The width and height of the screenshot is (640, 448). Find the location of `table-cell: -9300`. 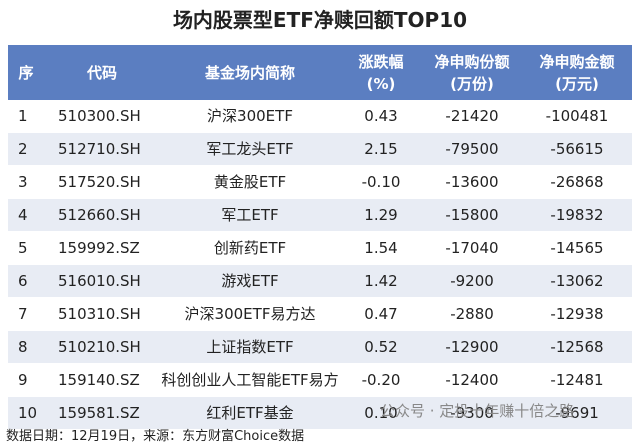

table-cell: -9300 is located at coordinates (472, 413).